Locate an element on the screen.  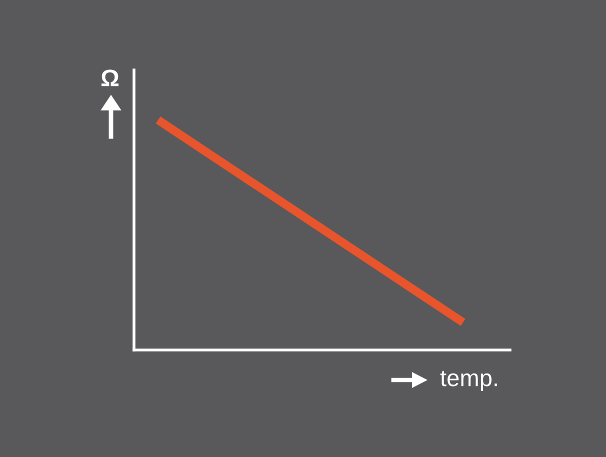
x-axis-title: temp. is located at coordinates (468, 381).